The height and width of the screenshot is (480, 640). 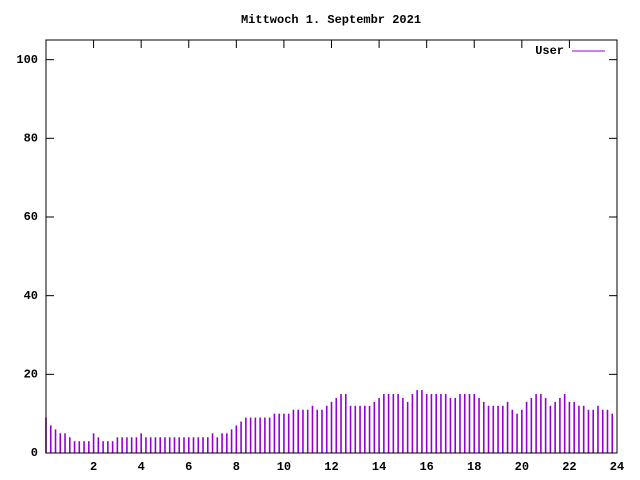 I want to click on chart-title: Mittwoch 1. Septembr 2021, so click(x=331, y=20).